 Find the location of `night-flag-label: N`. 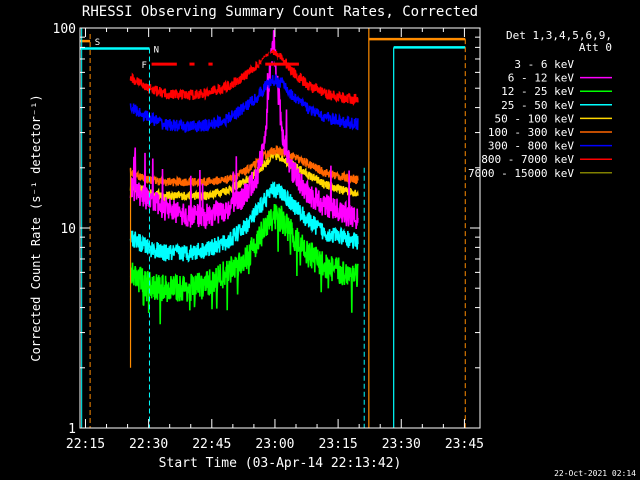

night-flag-label: N is located at coordinates (156, 50).